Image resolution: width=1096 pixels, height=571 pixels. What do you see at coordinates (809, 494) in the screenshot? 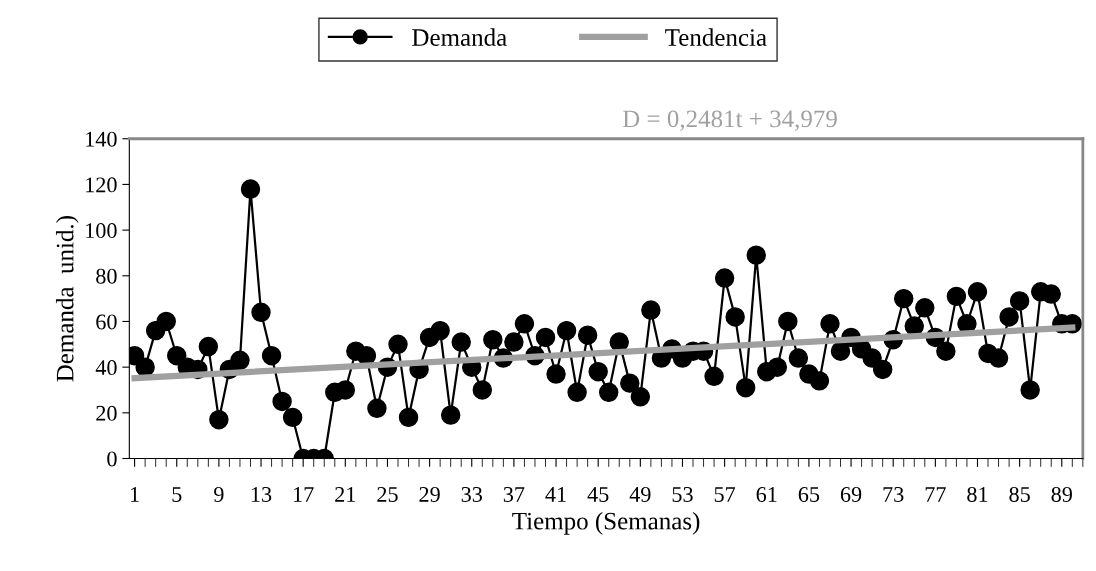
I see `x-tick-label: 65` at bounding box center [809, 494].